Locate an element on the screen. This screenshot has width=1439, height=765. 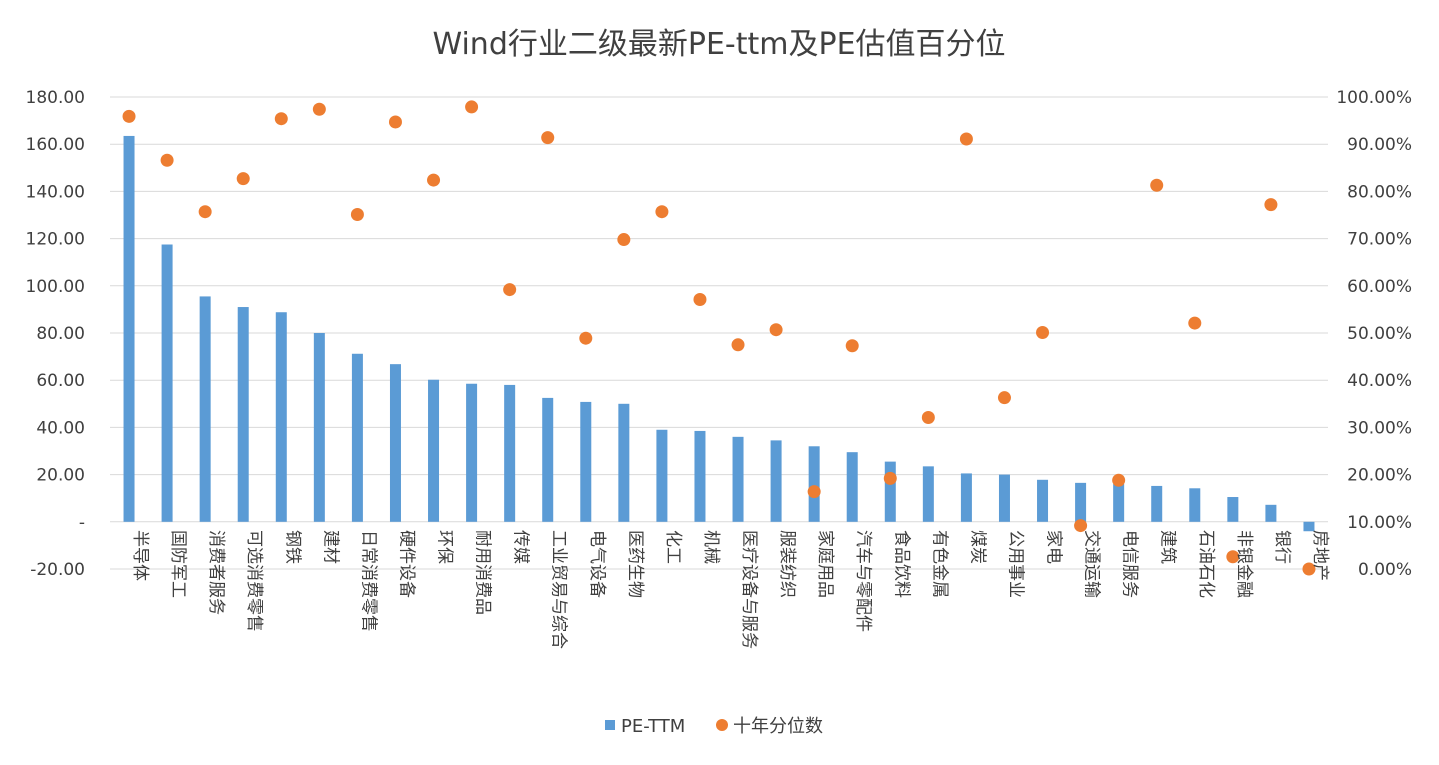
left-tick-label: 100.00 is located at coordinates (55, 287).